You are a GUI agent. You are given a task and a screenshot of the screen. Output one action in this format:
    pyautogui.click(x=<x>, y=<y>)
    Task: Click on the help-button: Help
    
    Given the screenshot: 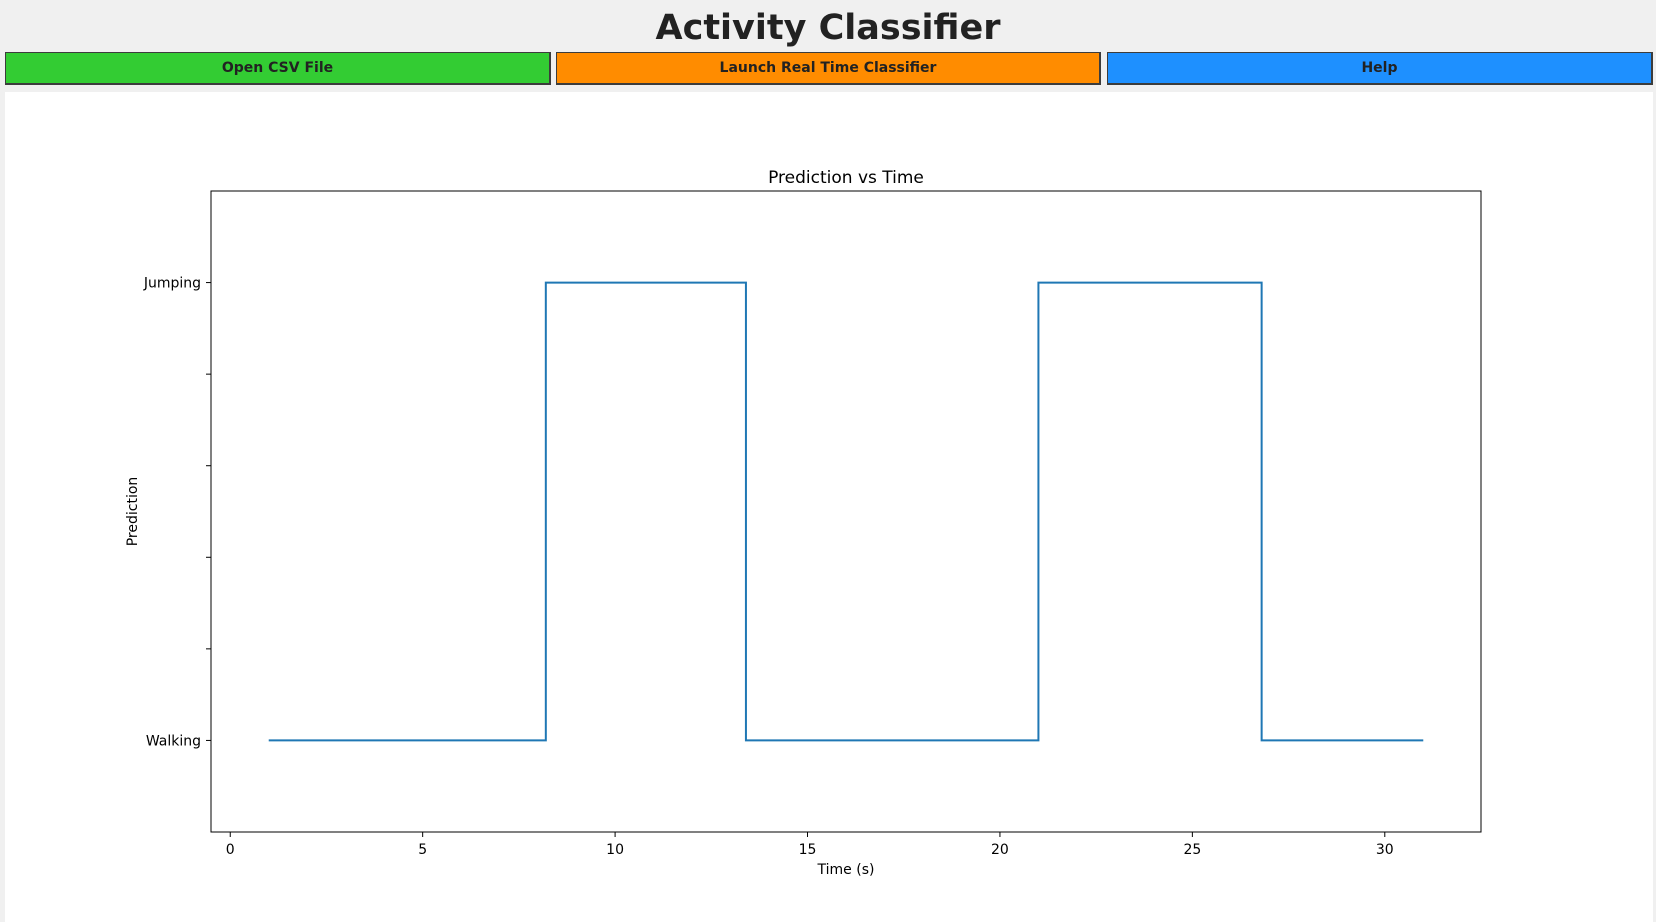 What is the action you would take?
    pyautogui.click(x=1380, y=68)
    